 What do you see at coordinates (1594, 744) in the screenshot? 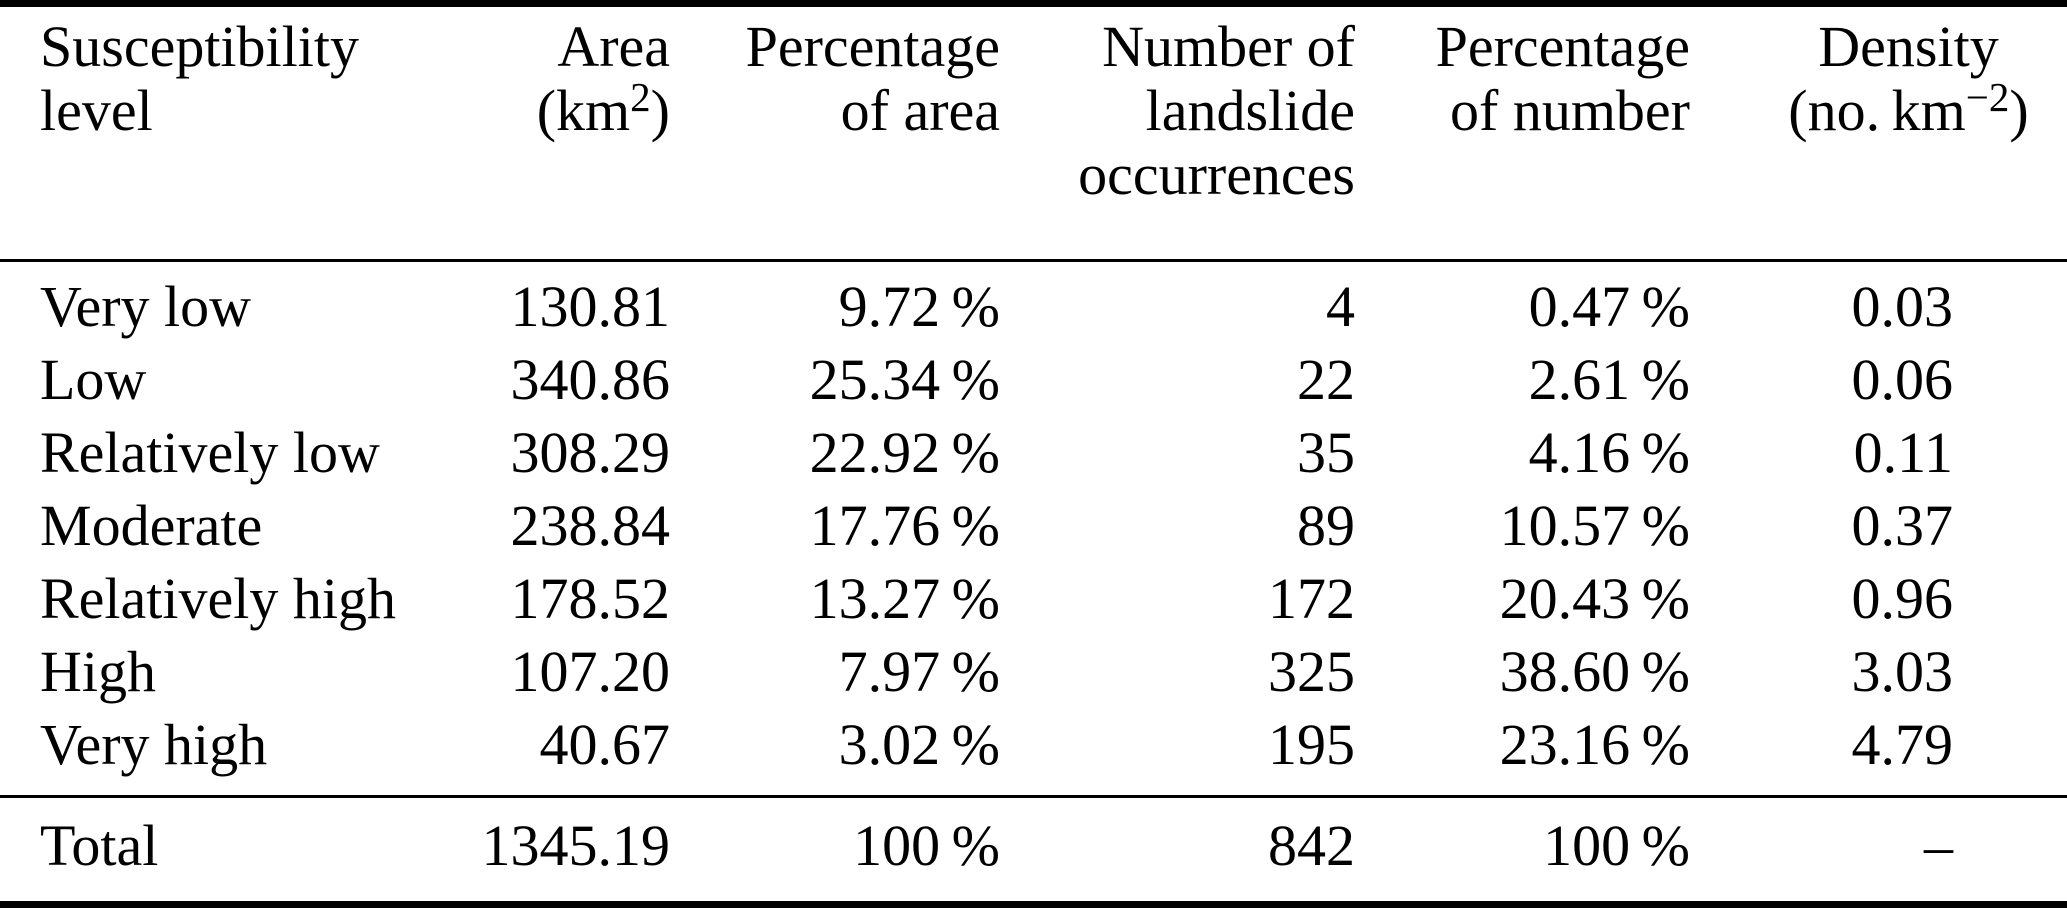
I see `cell-pct-number: 23.16 %` at bounding box center [1594, 744].